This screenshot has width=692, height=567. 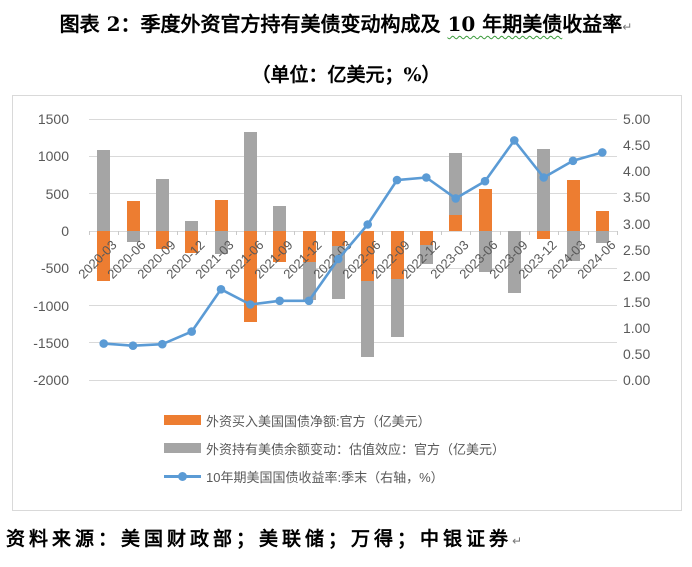 I want to click on title-text-after: 收益率, so click(x=592, y=24).